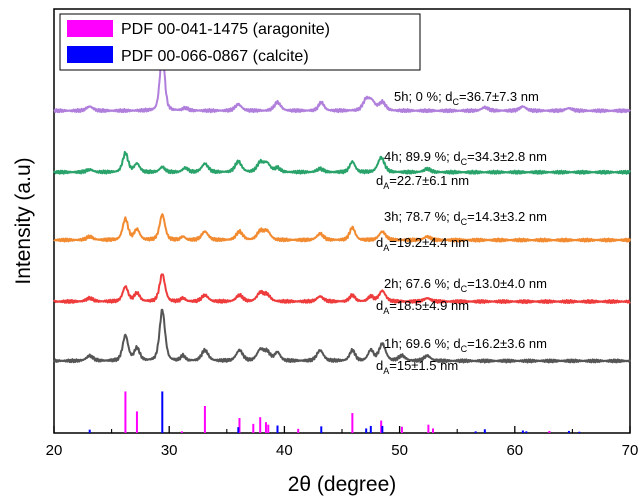 The width and height of the screenshot is (642, 500). I want to click on legend-box, so click(240, 42).